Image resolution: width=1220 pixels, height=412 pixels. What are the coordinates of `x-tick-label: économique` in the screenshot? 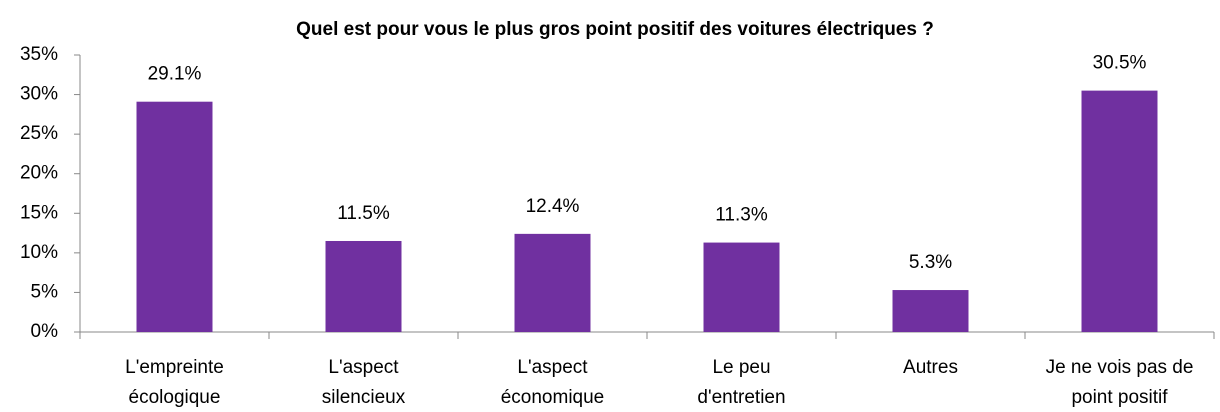 It's located at (553, 397).